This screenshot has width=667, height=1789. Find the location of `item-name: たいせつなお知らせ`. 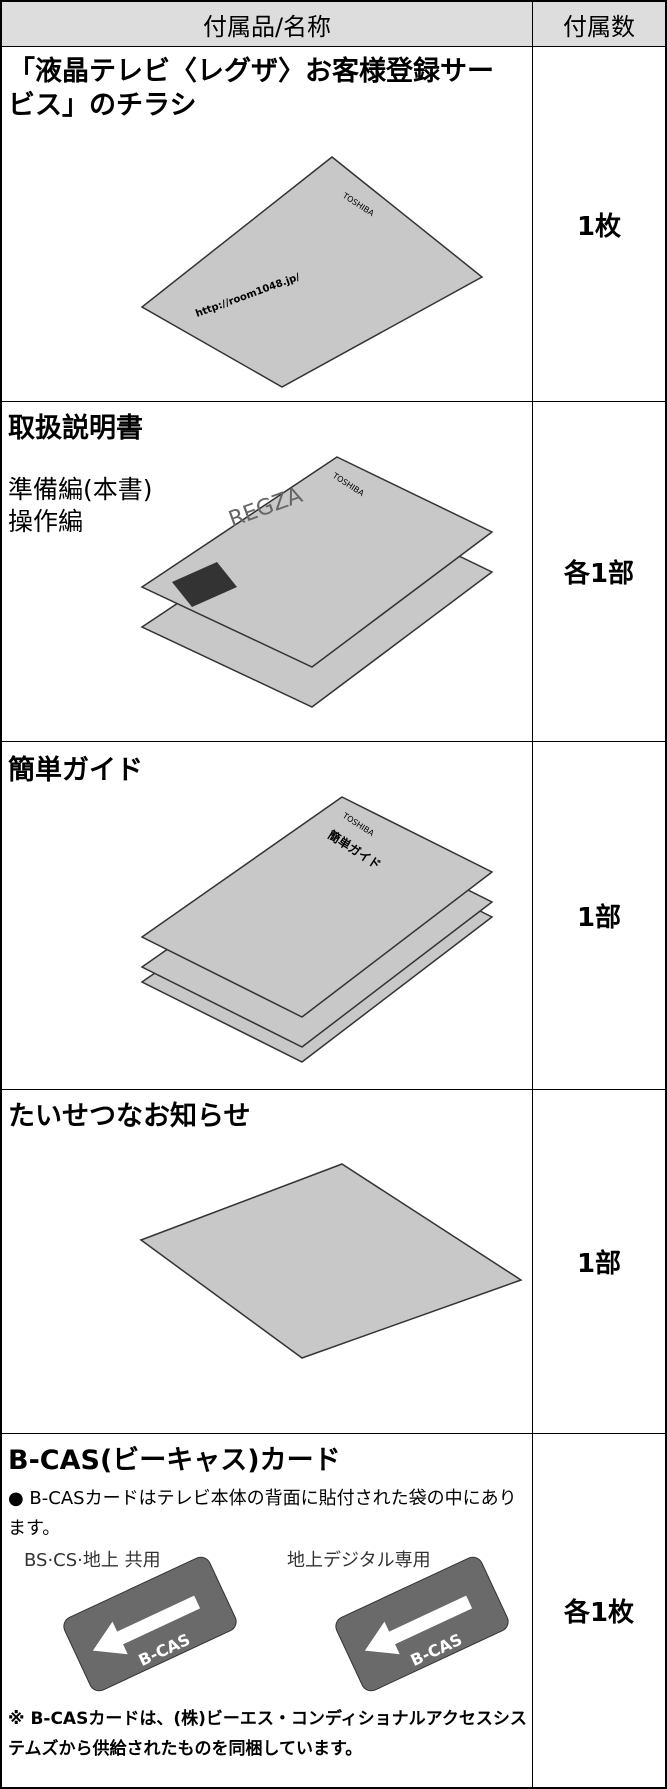

item-name: たいせつなお知らせ is located at coordinates (129, 1116).